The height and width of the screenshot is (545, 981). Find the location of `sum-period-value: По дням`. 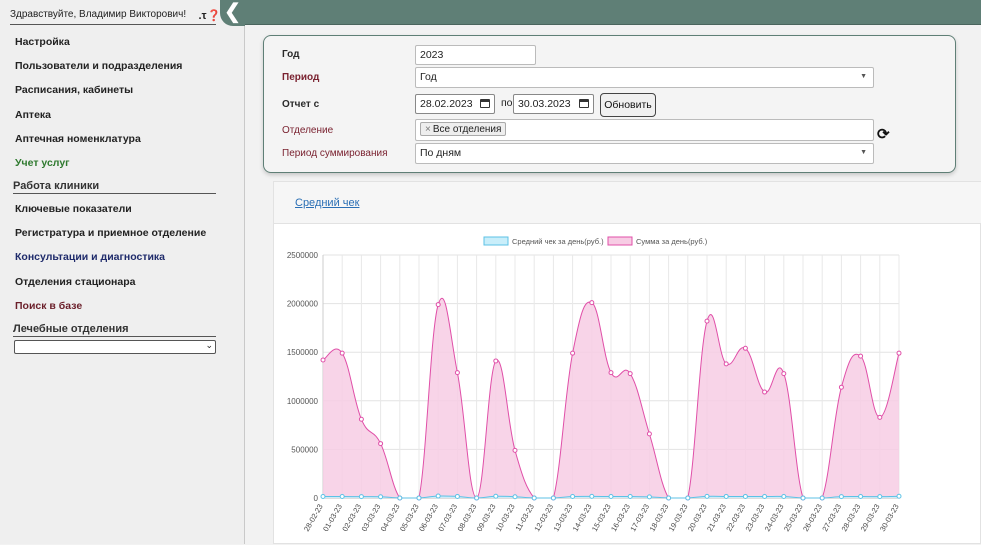

sum-period-value: По дням is located at coordinates (441, 153).